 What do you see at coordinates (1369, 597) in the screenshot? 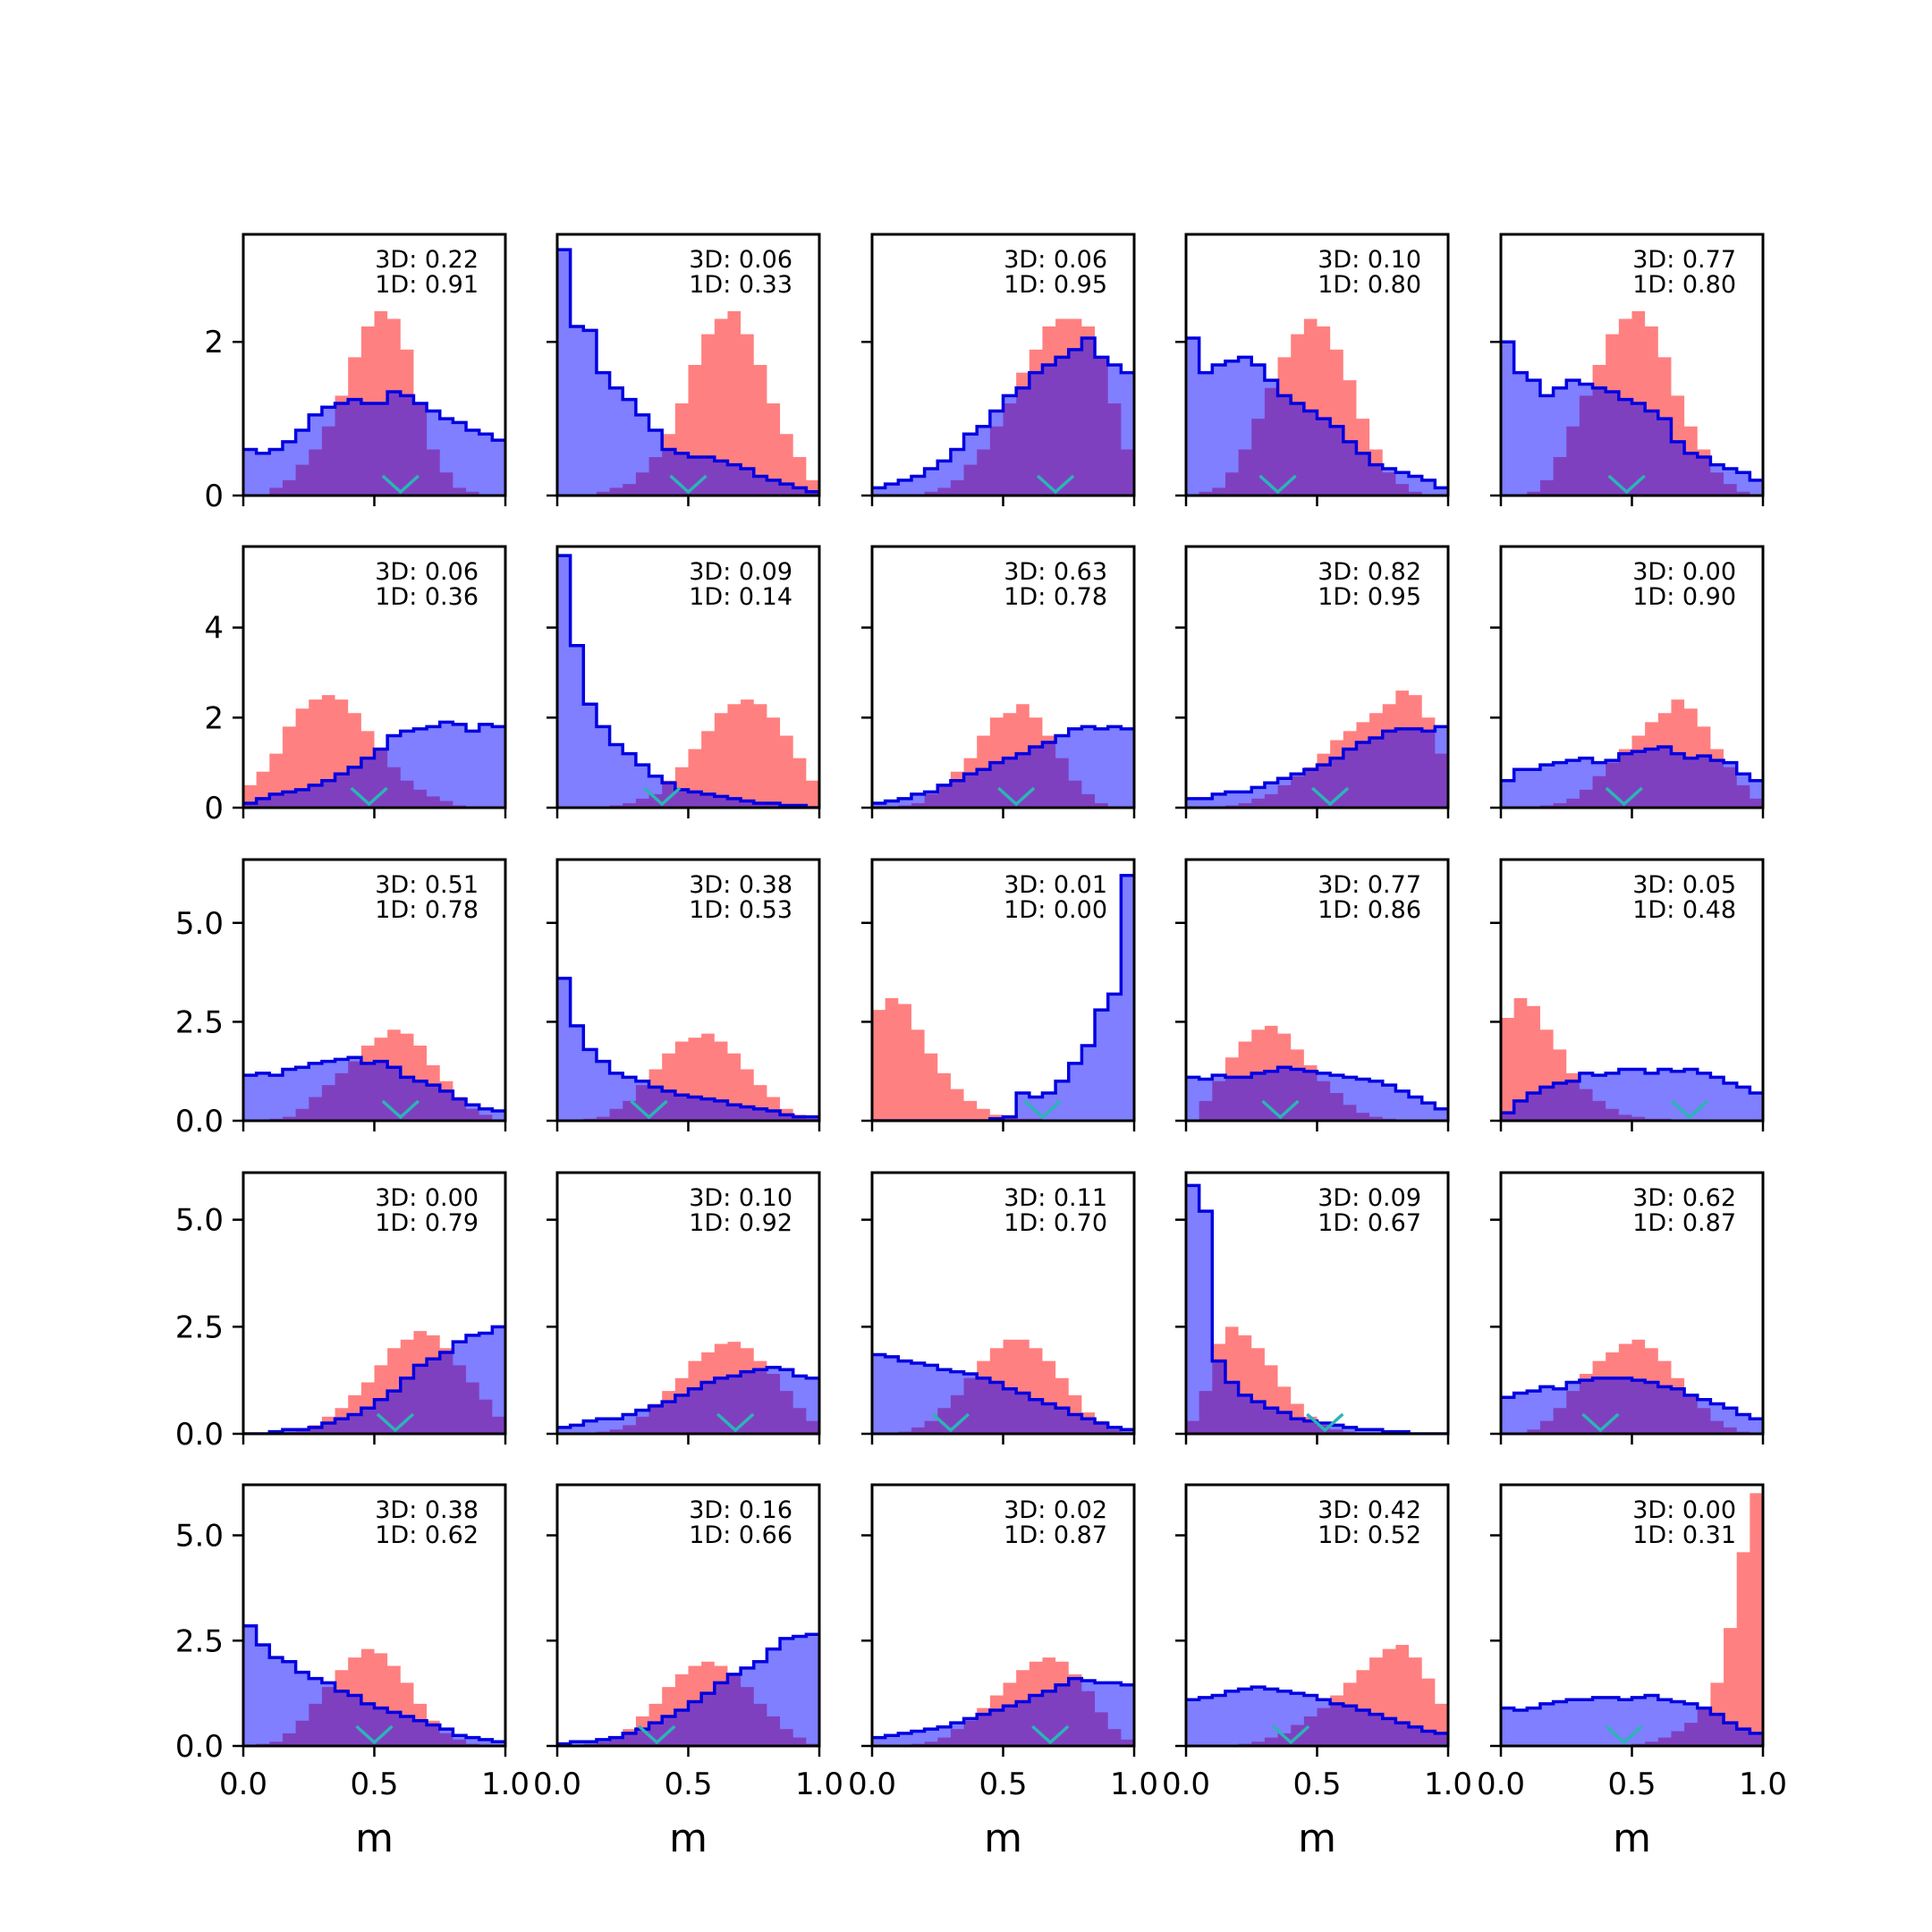
I see `annotation-1d: 1D: 0.95` at bounding box center [1369, 597].